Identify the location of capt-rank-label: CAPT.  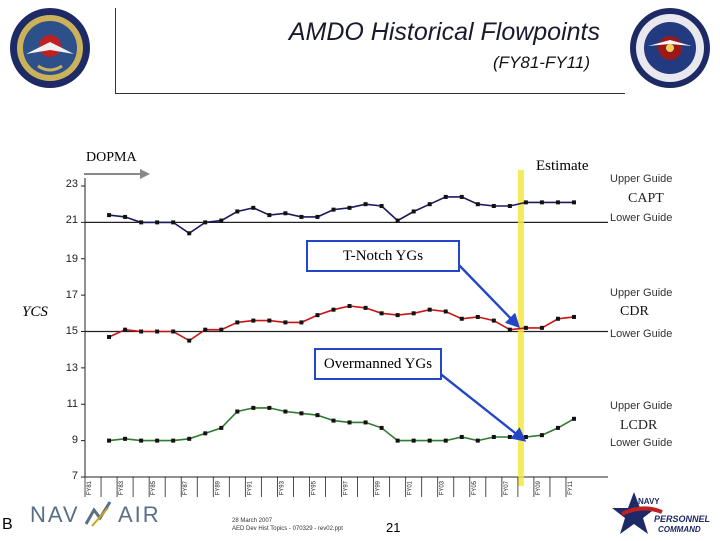
(646, 198).